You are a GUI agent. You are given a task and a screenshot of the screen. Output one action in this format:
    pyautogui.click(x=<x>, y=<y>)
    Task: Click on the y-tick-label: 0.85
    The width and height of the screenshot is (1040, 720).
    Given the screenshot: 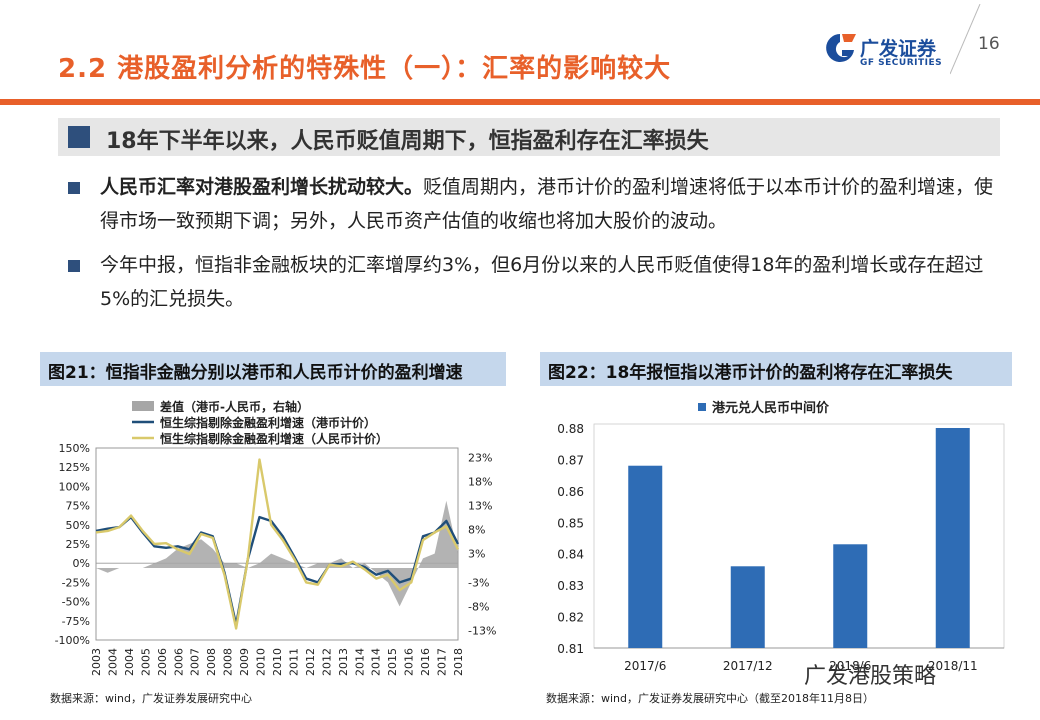 What is the action you would take?
    pyautogui.click(x=570, y=523)
    